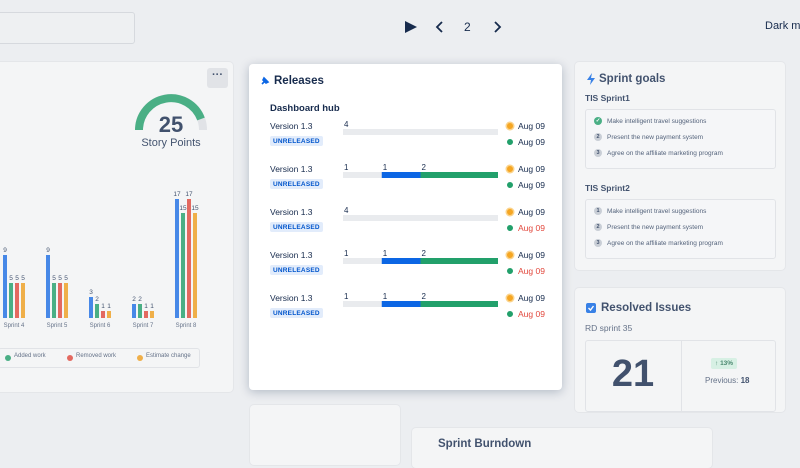 The image size is (800, 468). What do you see at coordinates (722, 380) in the screenshot?
I see `previous-label: Previous:` at bounding box center [722, 380].